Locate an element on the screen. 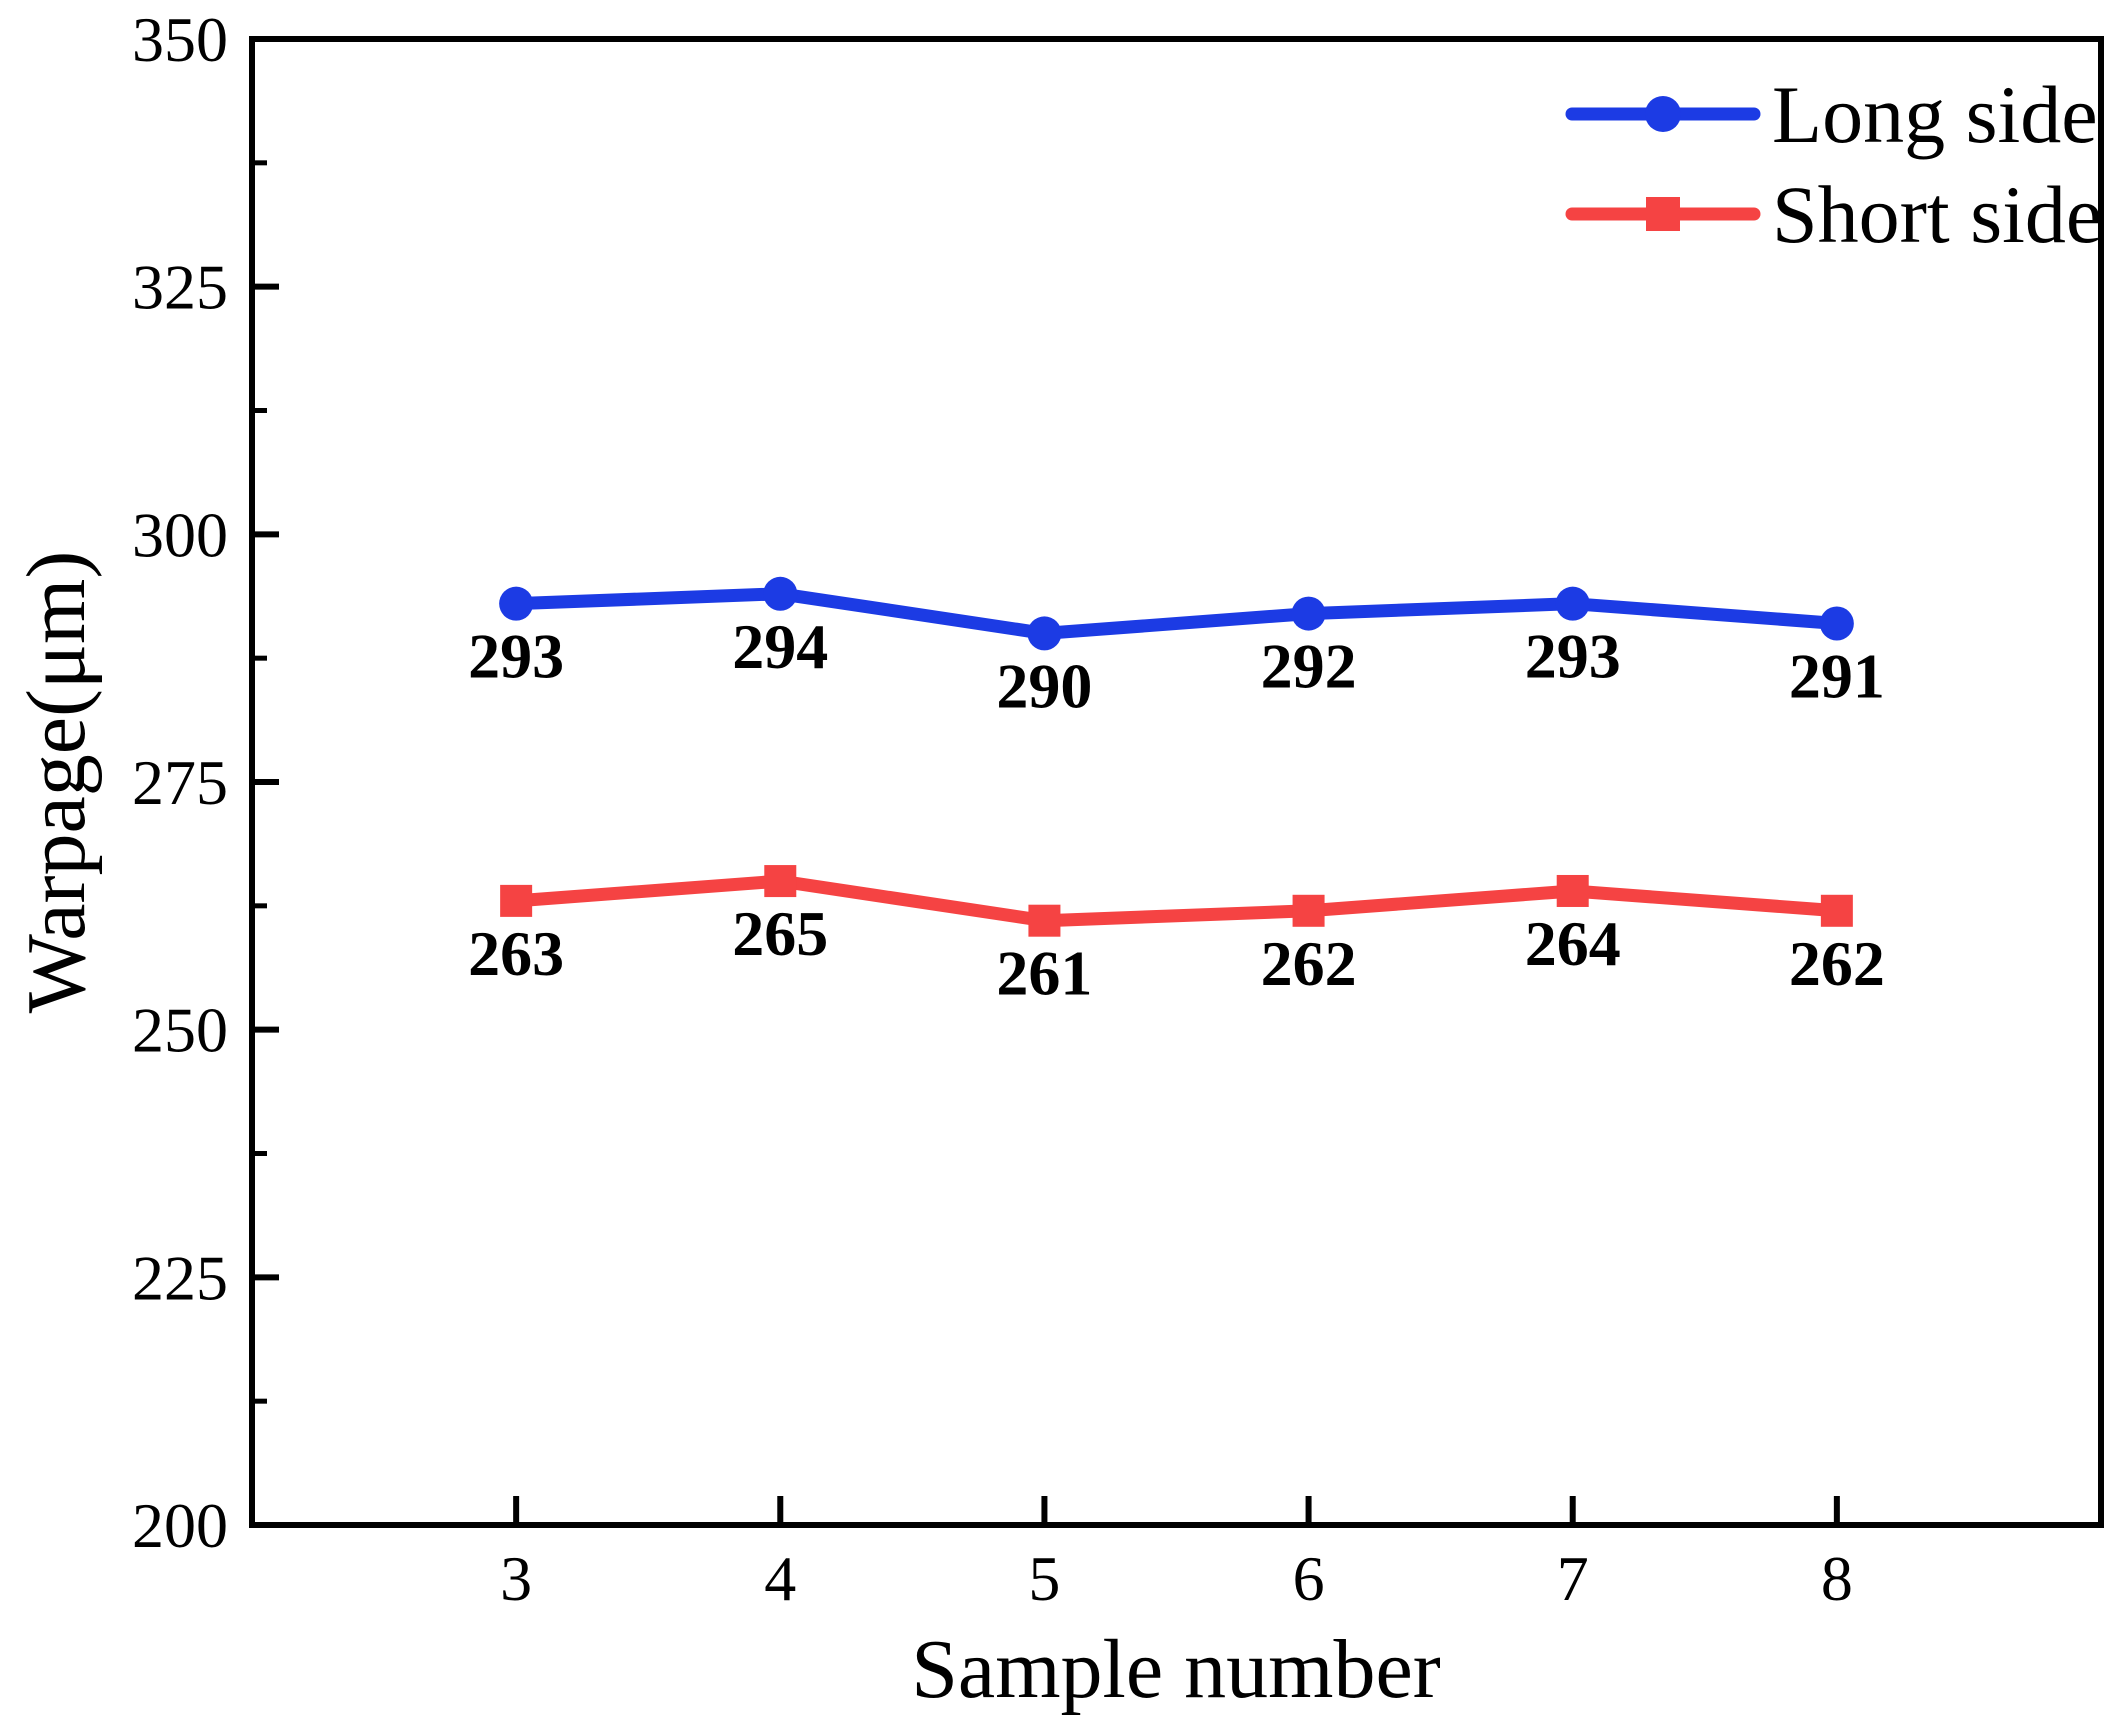 This screenshot has width=2120, height=1722. y-tick-label: 200 is located at coordinates (180, 1525).